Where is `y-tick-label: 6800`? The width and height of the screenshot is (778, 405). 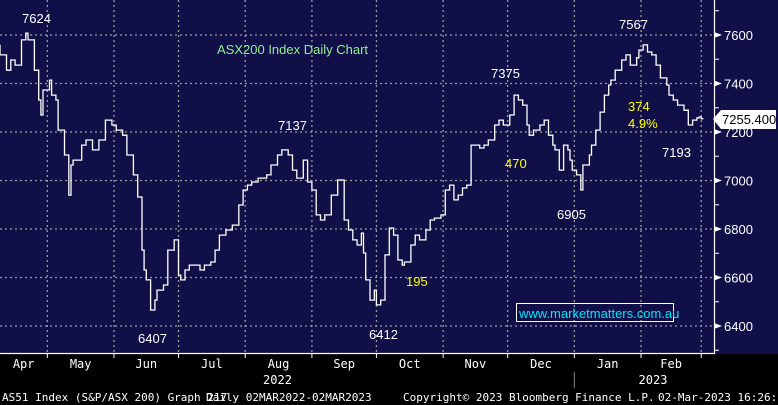
y-tick-label: 6800 is located at coordinates (738, 229).